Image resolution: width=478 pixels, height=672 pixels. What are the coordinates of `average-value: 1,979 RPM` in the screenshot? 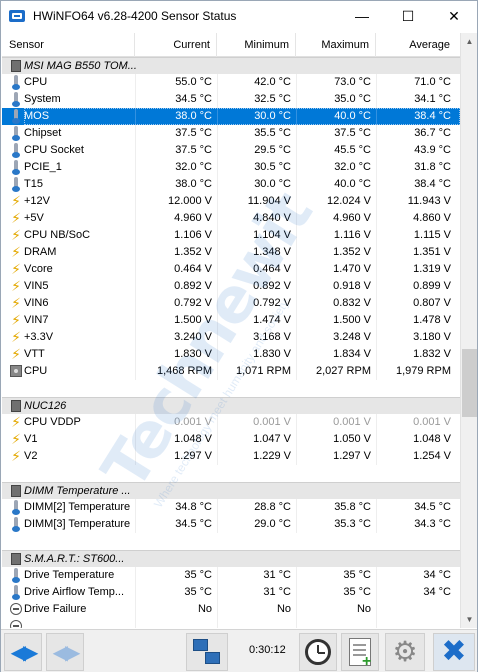 It's located at (423, 371).